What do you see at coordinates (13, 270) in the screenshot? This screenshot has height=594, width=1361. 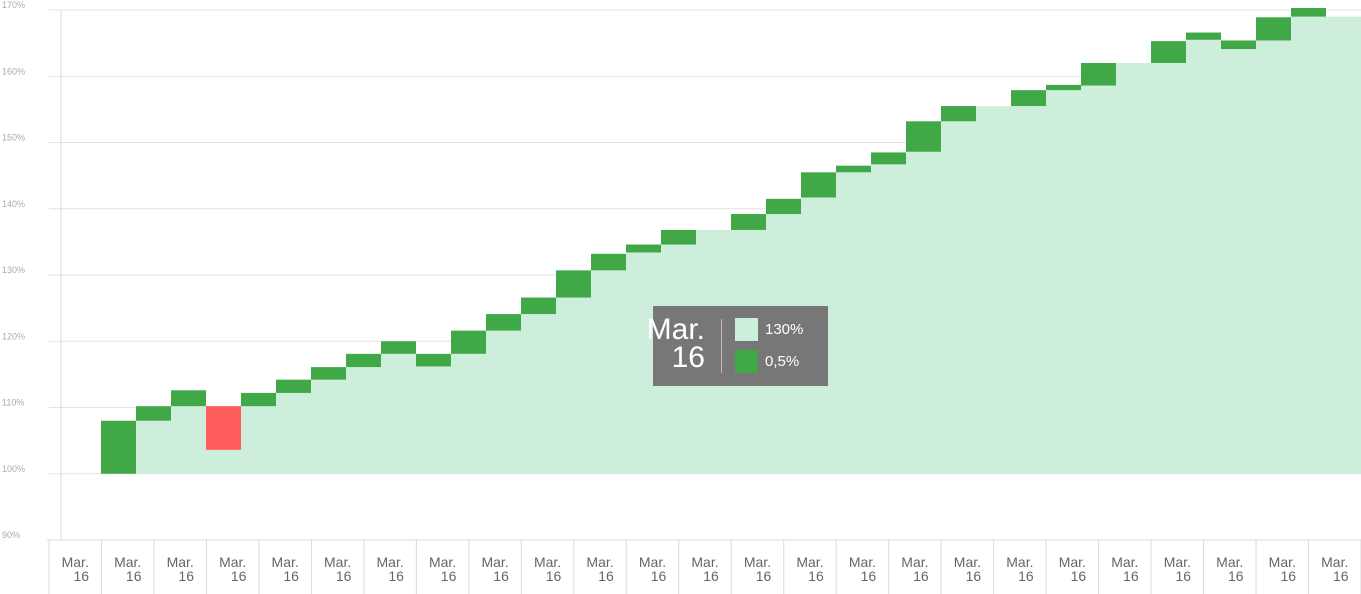 I see `y-tick-label: 130%` at bounding box center [13, 270].